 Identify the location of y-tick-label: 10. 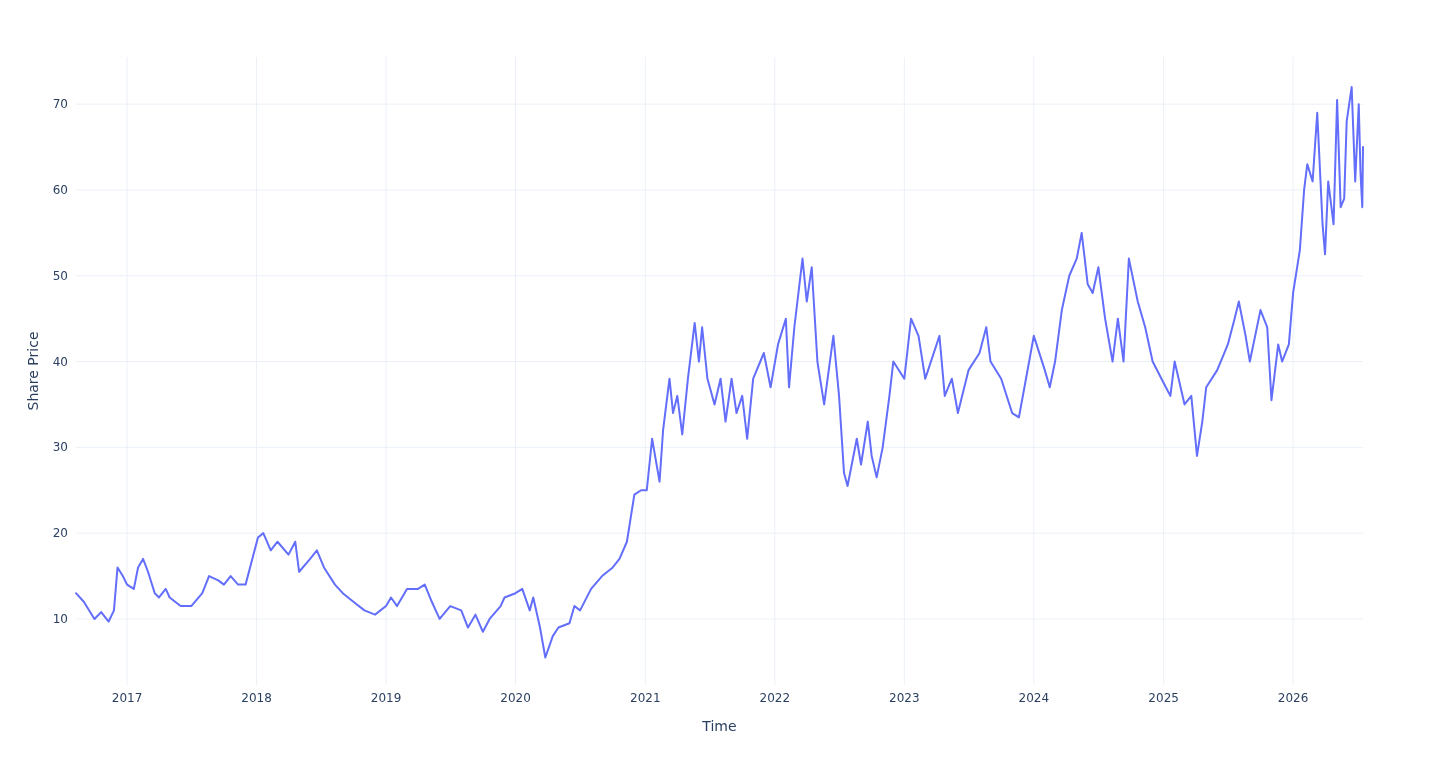
(60, 618).